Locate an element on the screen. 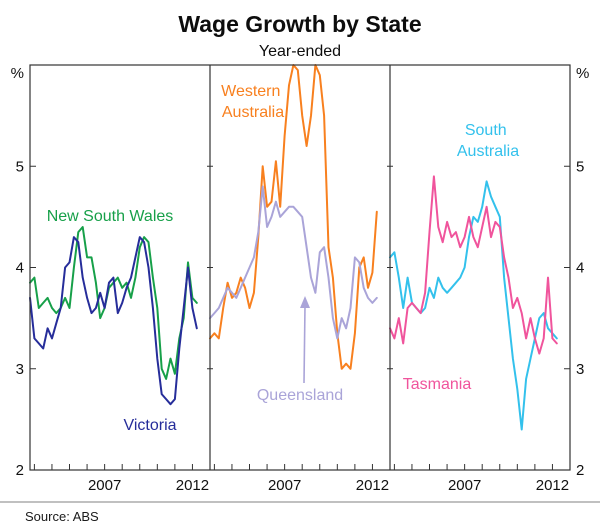 The height and width of the screenshot is (528, 600). series-label-line: Queensland is located at coordinates (300, 395).